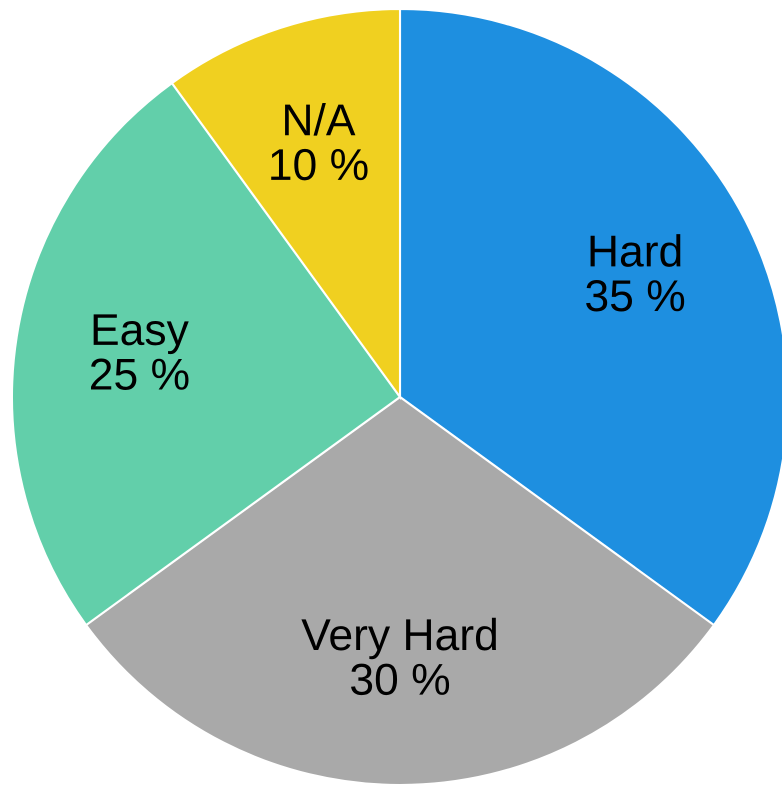 Image resolution: width=782 pixels, height=787 pixels. I want to click on slice-label: Hard, so click(635, 250).